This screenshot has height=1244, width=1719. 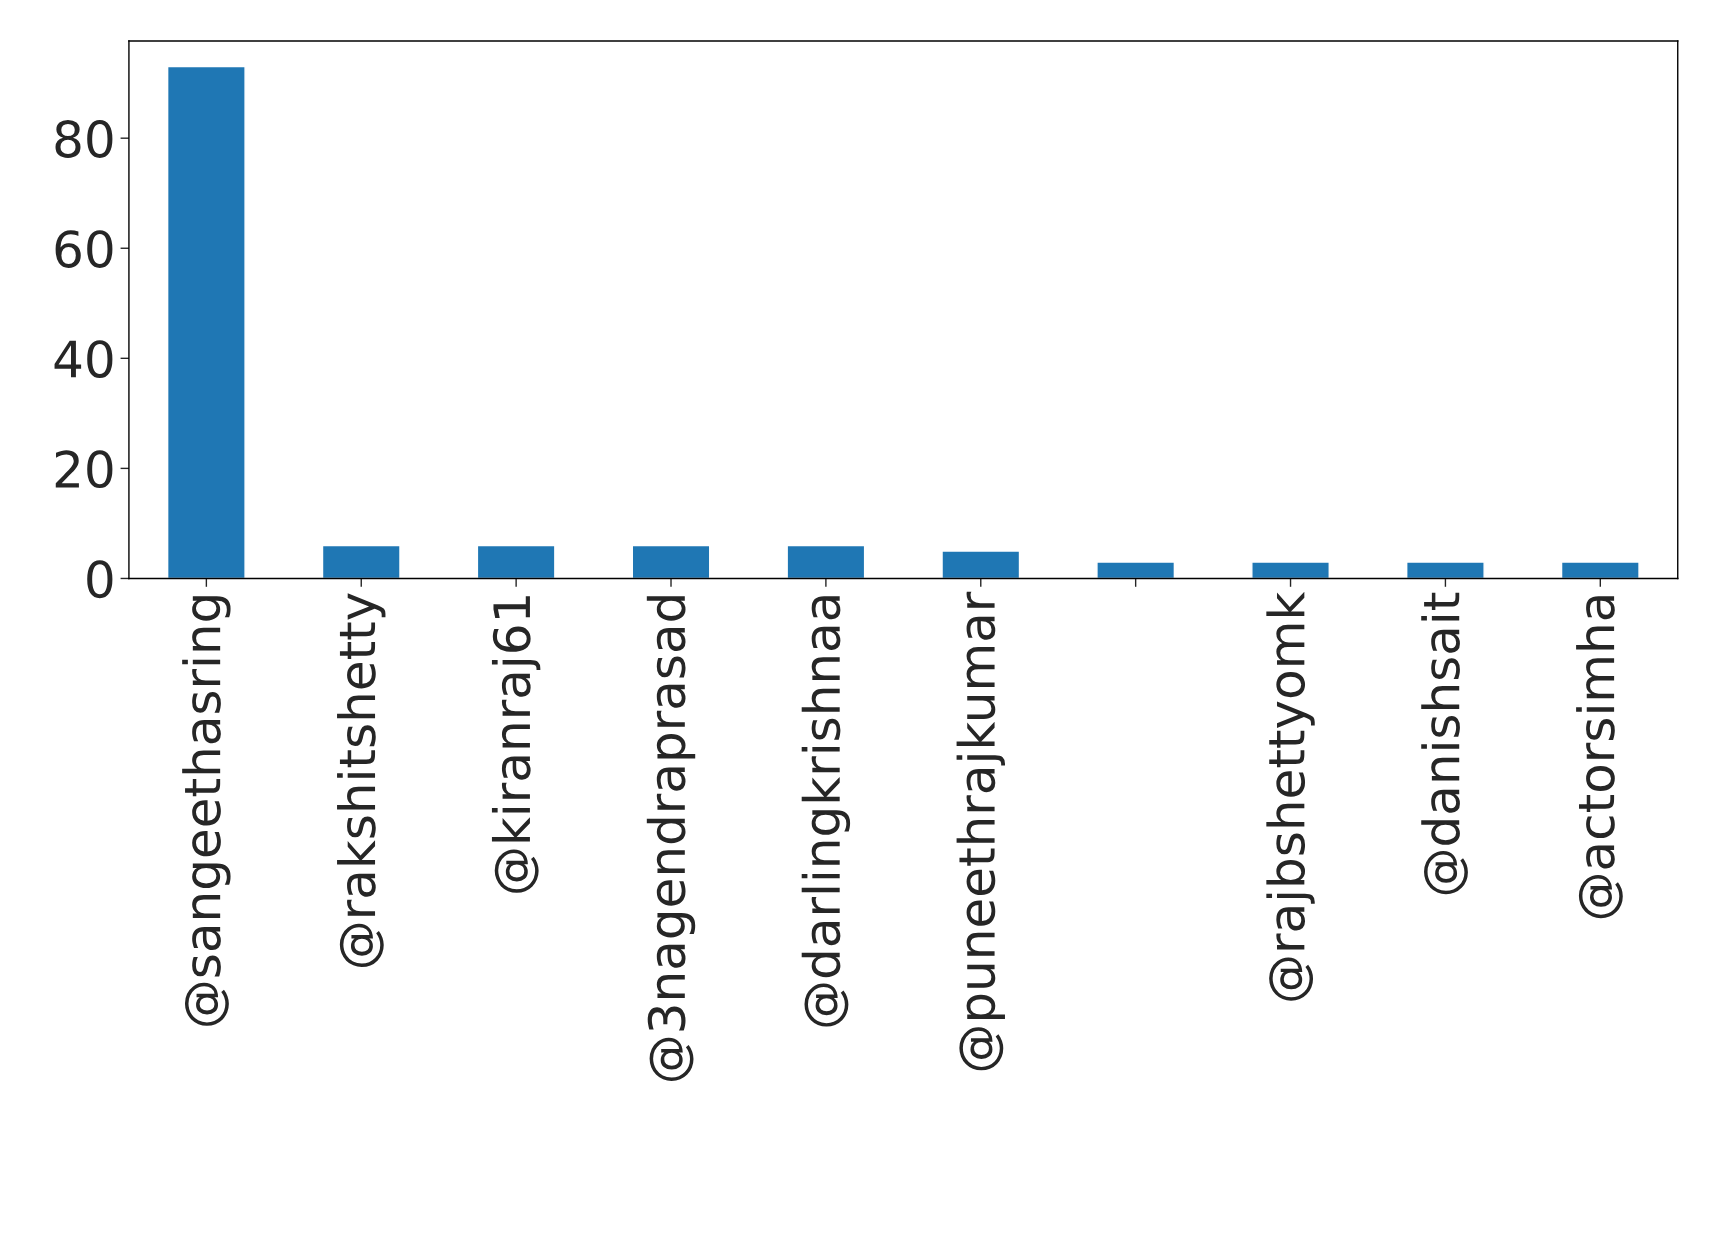 I want to click on x-tick-label: @rajbshettyomk, so click(x=1290, y=796).